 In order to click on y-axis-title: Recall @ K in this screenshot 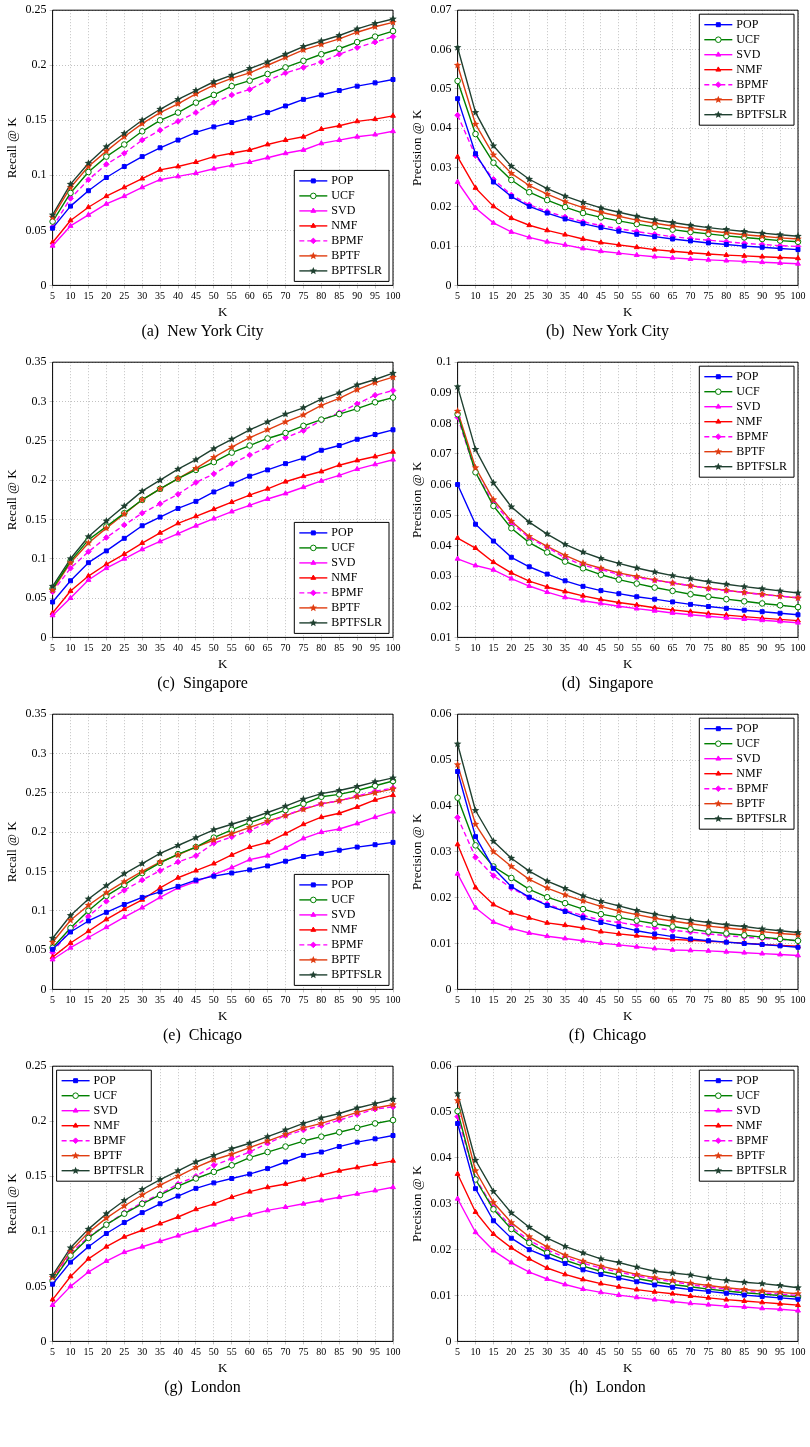, I will do `click(11, 147)`.